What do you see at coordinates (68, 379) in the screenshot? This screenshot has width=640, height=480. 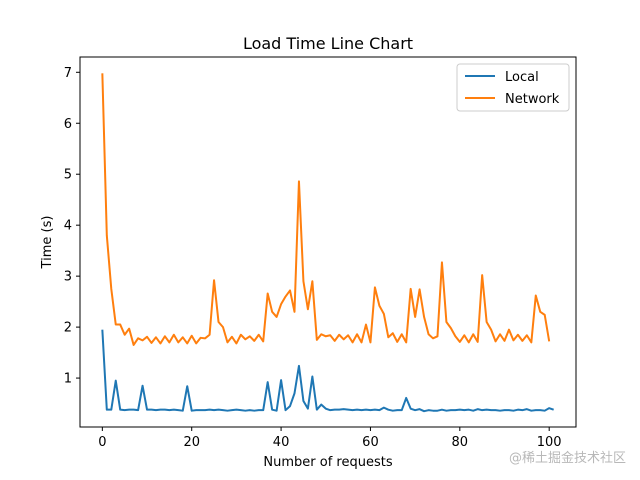 I see `y-tick-label: 1` at bounding box center [68, 379].